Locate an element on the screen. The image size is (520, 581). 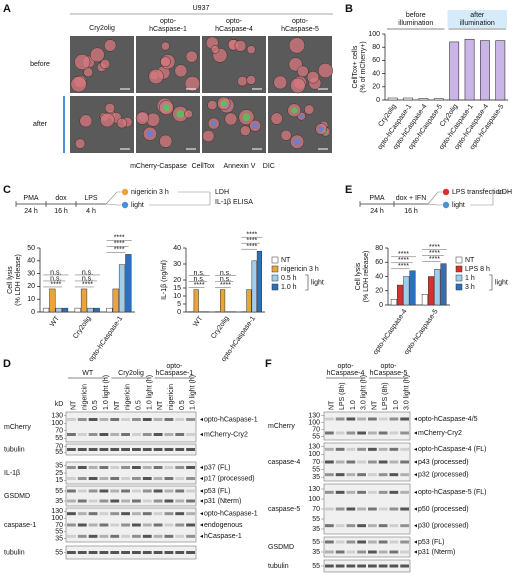
column-header: hCaspase-4 is located at coordinates (234, 29).